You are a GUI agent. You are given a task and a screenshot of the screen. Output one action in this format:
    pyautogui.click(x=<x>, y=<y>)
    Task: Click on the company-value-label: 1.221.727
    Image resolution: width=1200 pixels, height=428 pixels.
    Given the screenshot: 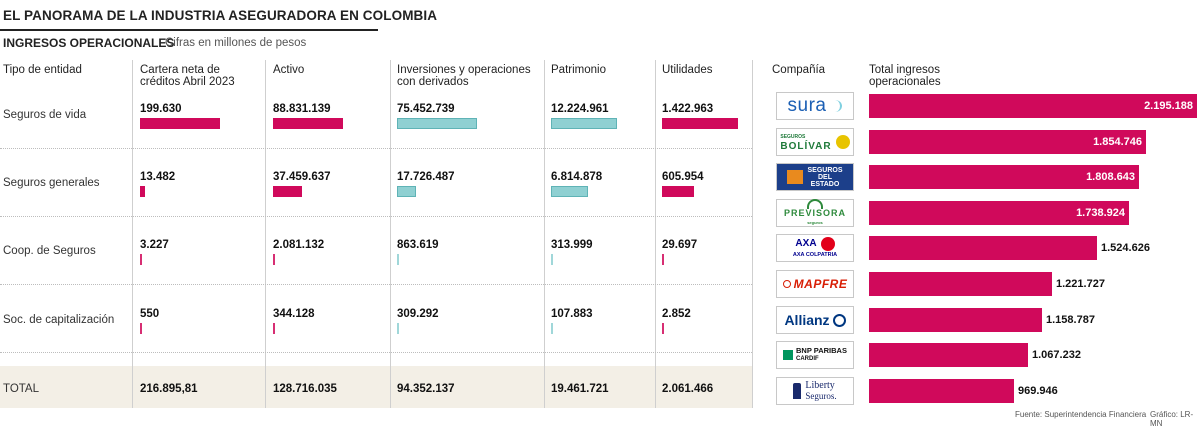 What is the action you would take?
    pyautogui.click(x=1080, y=284)
    